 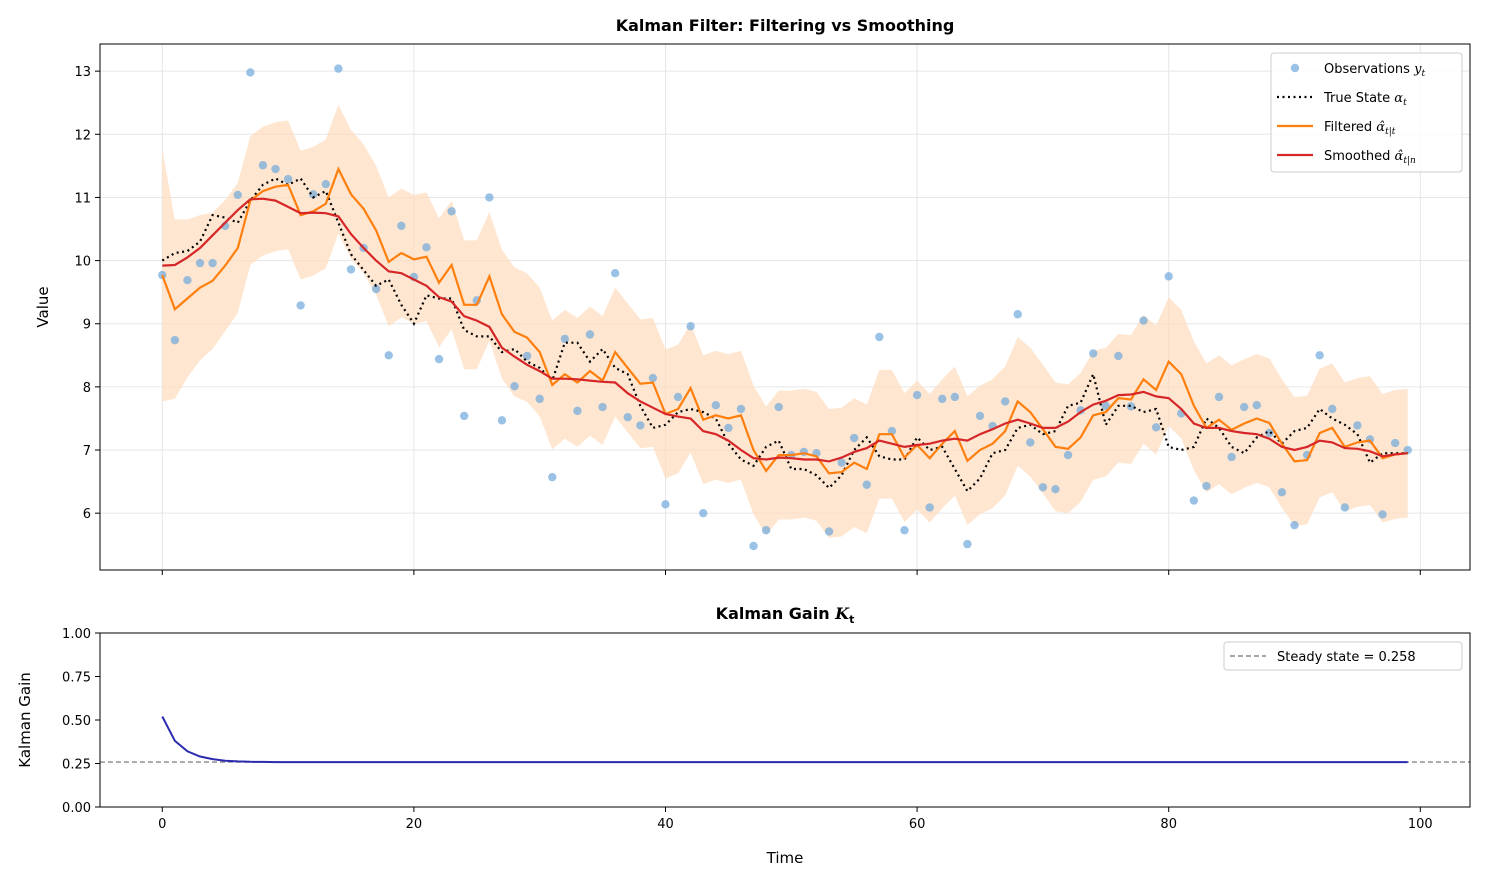 What do you see at coordinates (1346, 657) in the screenshot?
I see `legend-label-steady: Steady state = 0.258` at bounding box center [1346, 657].